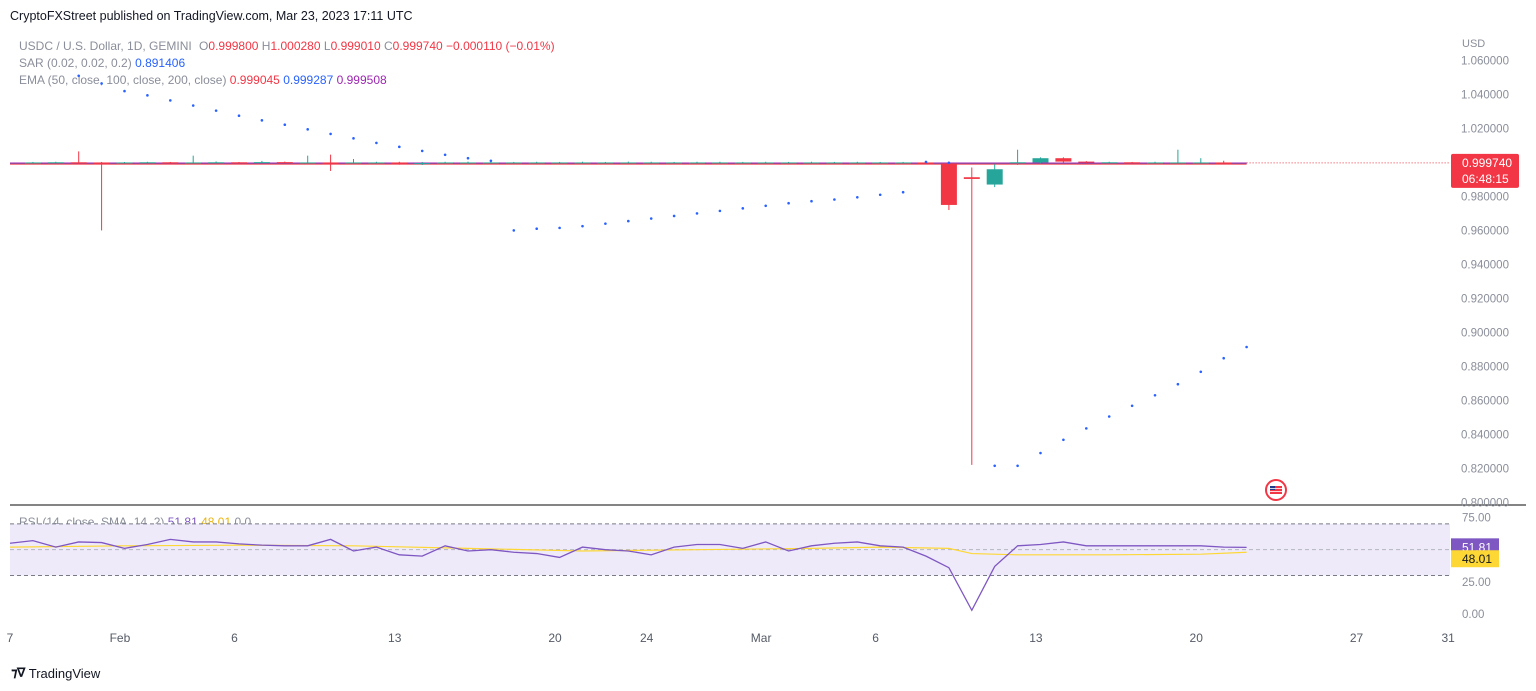 The image size is (1536, 691). What do you see at coordinates (628, 575) in the screenshot?
I see `rsi-line` at bounding box center [628, 575].